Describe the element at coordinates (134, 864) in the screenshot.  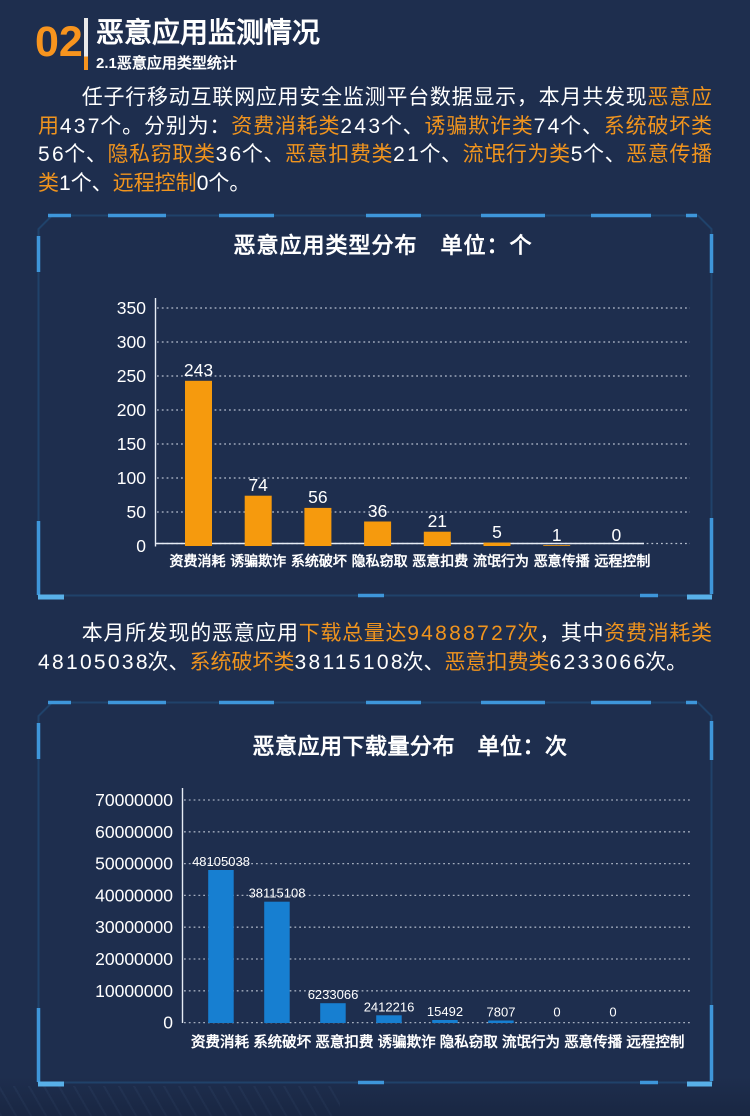
I see `svg-text: 50000000` at that location.